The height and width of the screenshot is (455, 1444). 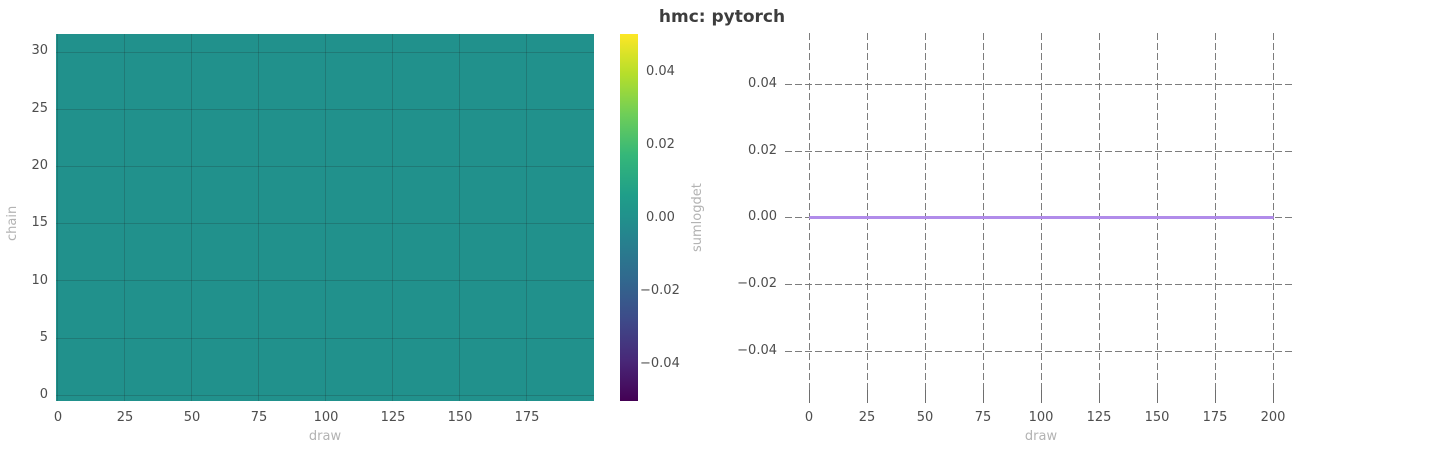 What do you see at coordinates (809, 417) in the screenshot?
I see `line-x-tick: 0` at bounding box center [809, 417].